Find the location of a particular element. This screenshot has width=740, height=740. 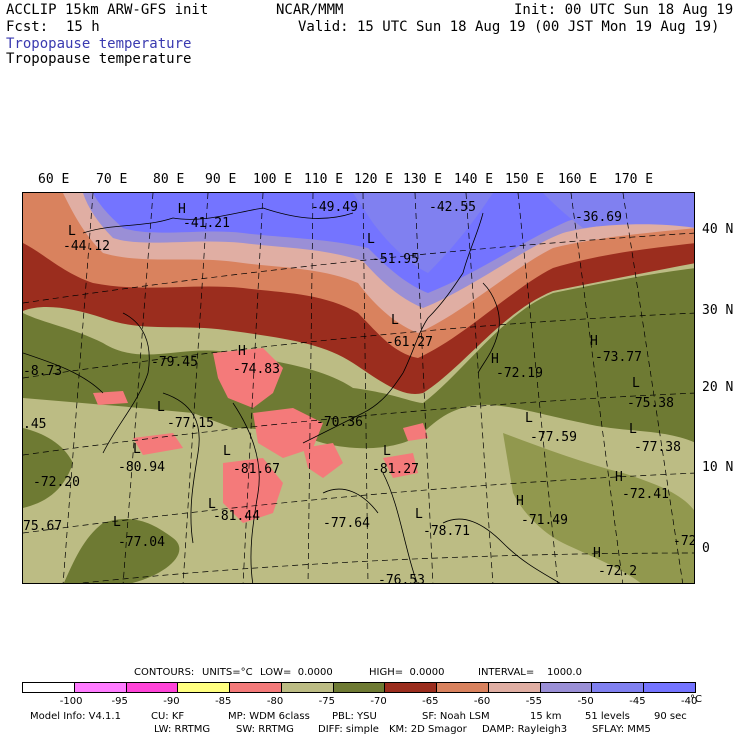

lon-label: 100 E is located at coordinates (273, 179).